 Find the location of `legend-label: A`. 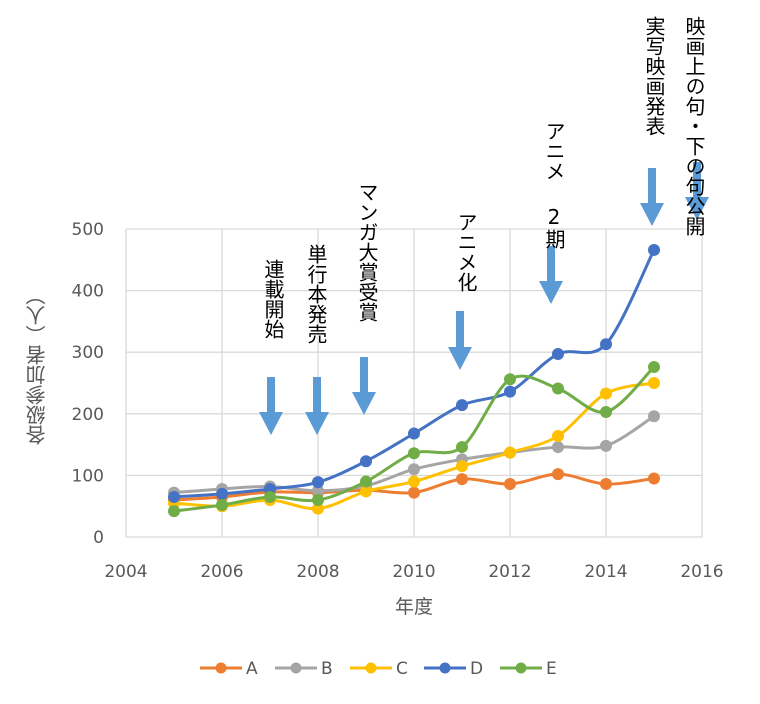

legend-label: A is located at coordinates (252, 669).